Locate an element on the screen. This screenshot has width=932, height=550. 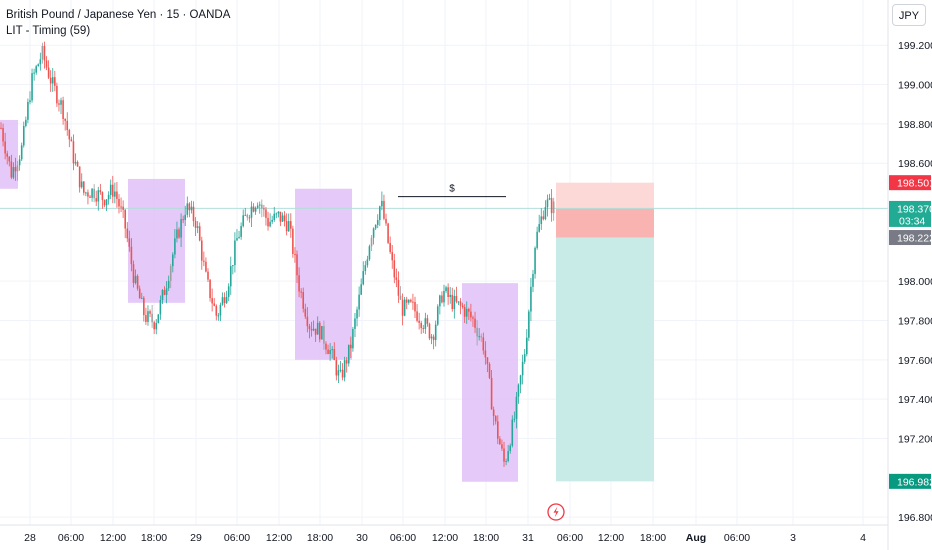
current-price-tag: 198.370 is located at coordinates (914, 209).